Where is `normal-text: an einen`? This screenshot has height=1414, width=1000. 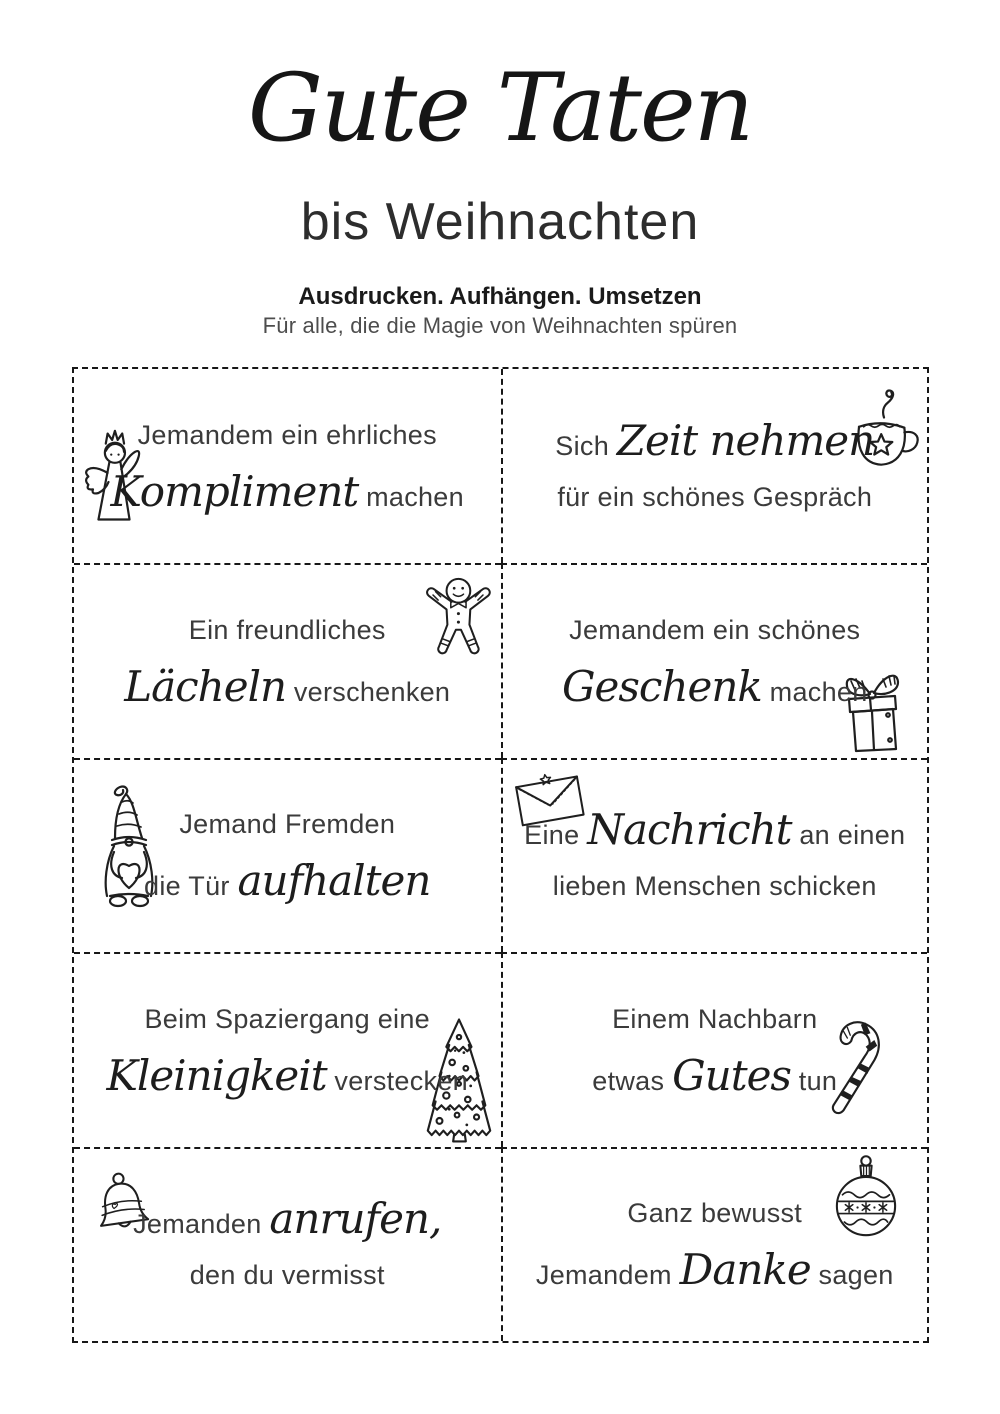
normal-text: an einen is located at coordinates (848, 835).